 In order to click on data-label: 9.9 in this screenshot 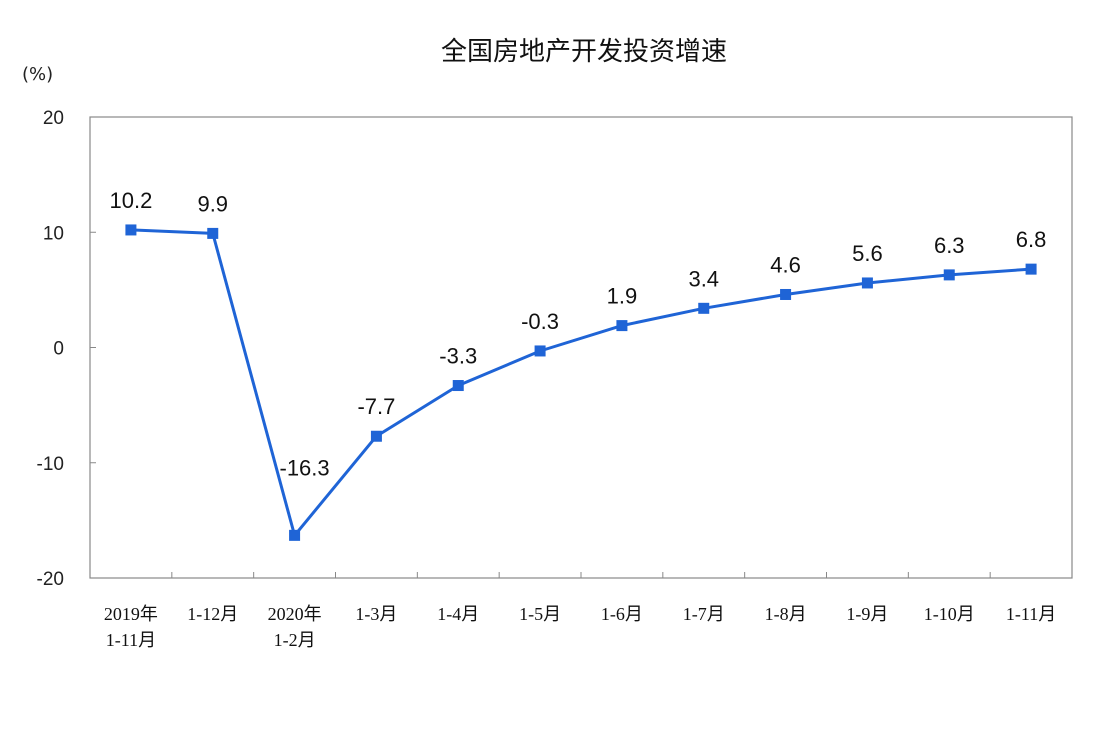, I will do `click(212, 203)`.